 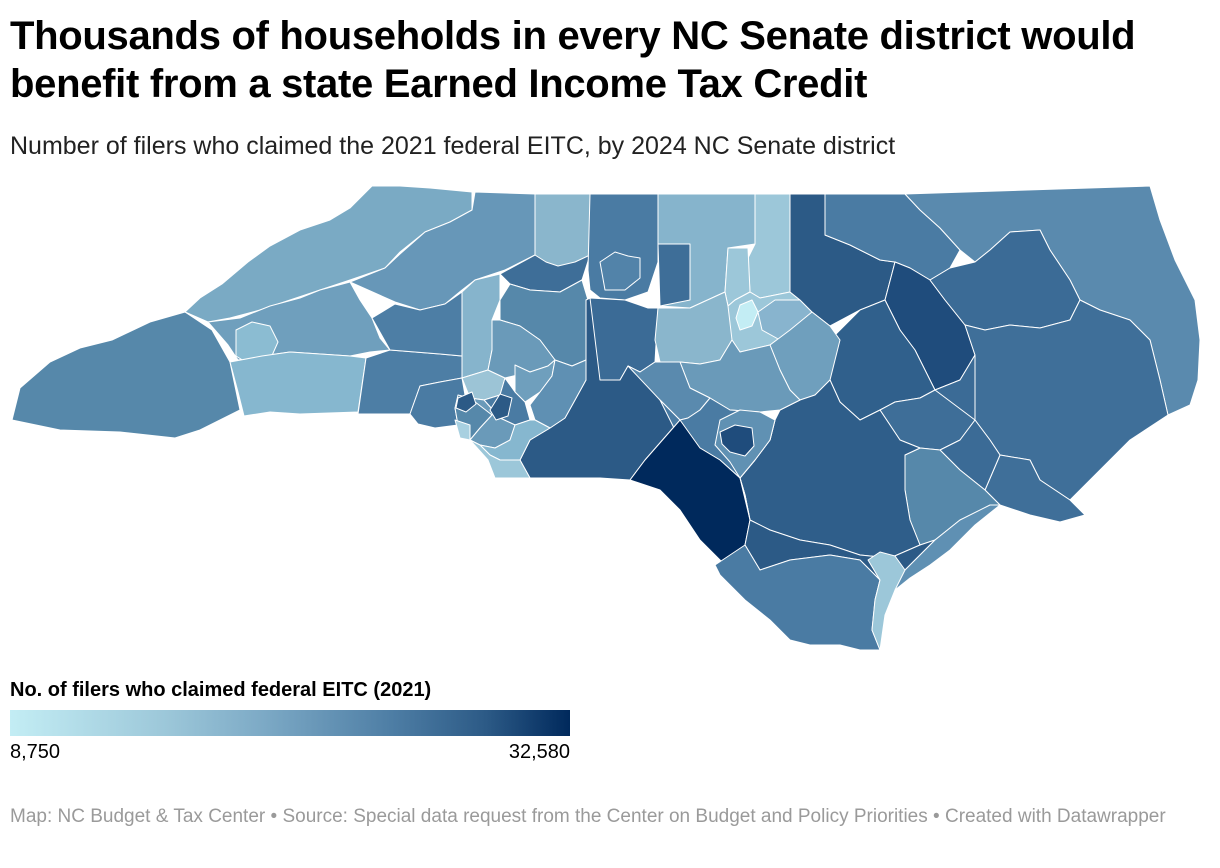 I want to click on district-union, so click(x=501, y=407).